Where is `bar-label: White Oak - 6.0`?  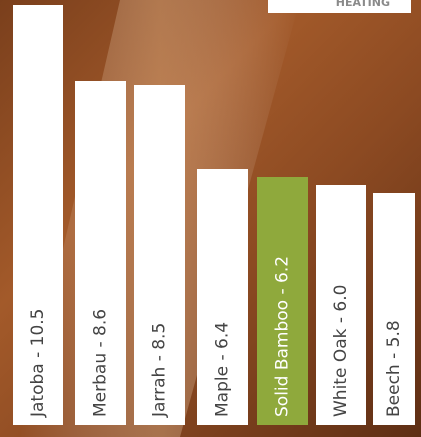 bar-label: White Oak - 6.0 is located at coordinates (341, 351).